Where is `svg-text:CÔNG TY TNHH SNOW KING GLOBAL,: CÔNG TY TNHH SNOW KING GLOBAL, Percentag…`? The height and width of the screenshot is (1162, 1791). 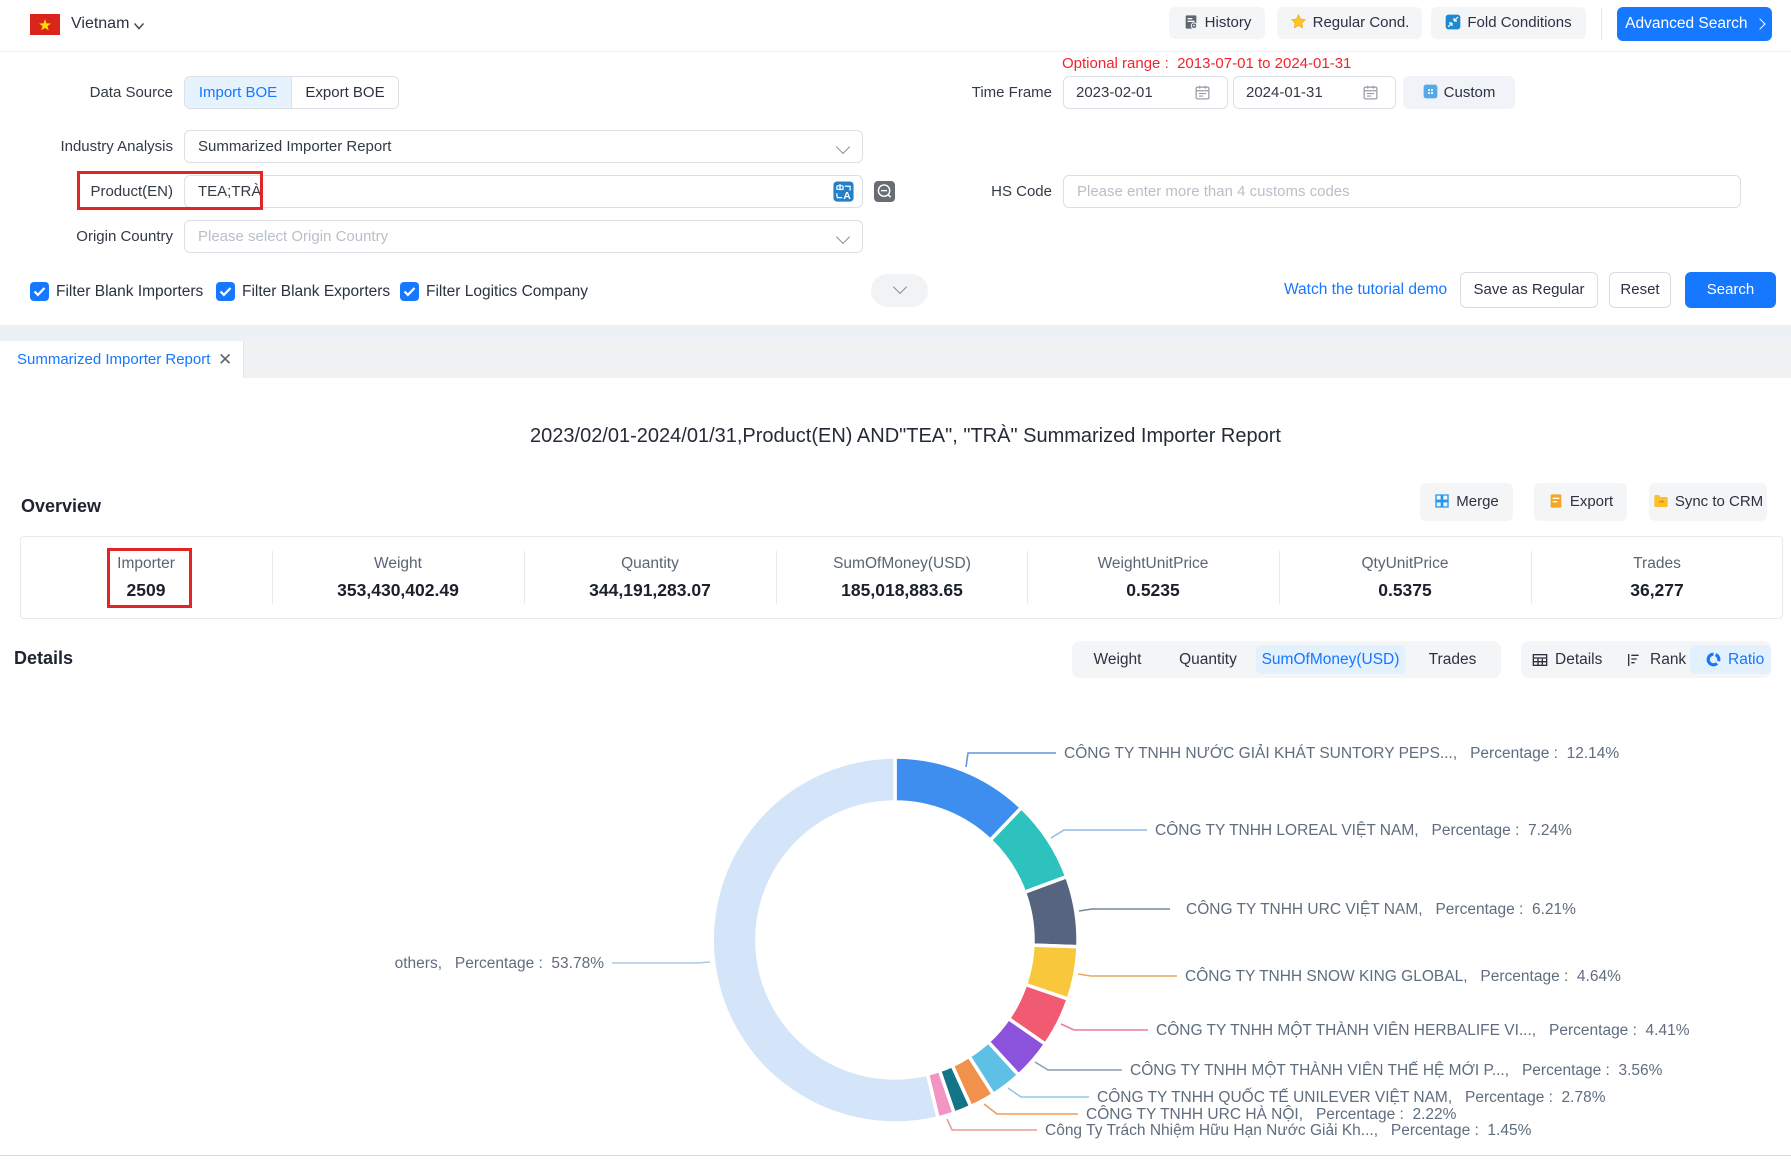
svg-text:CÔNG TY TNHH SNOW KING GLOBAL,: CÔNG TY TNHH SNOW KING GLOBAL, Percentag… is located at coordinates (1403, 976).